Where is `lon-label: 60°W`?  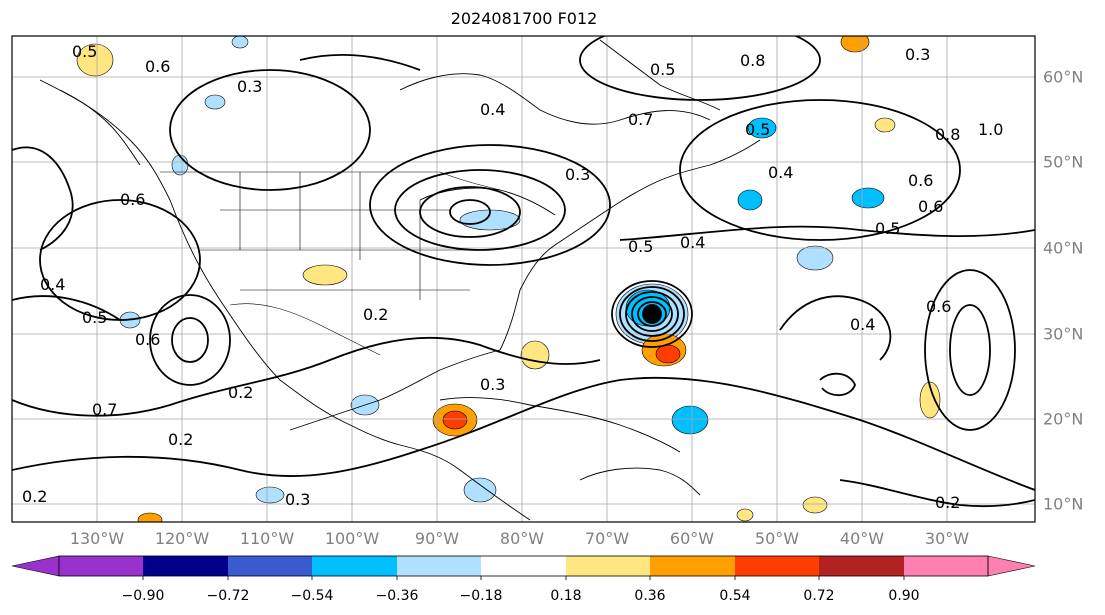 lon-label: 60°W is located at coordinates (692, 538).